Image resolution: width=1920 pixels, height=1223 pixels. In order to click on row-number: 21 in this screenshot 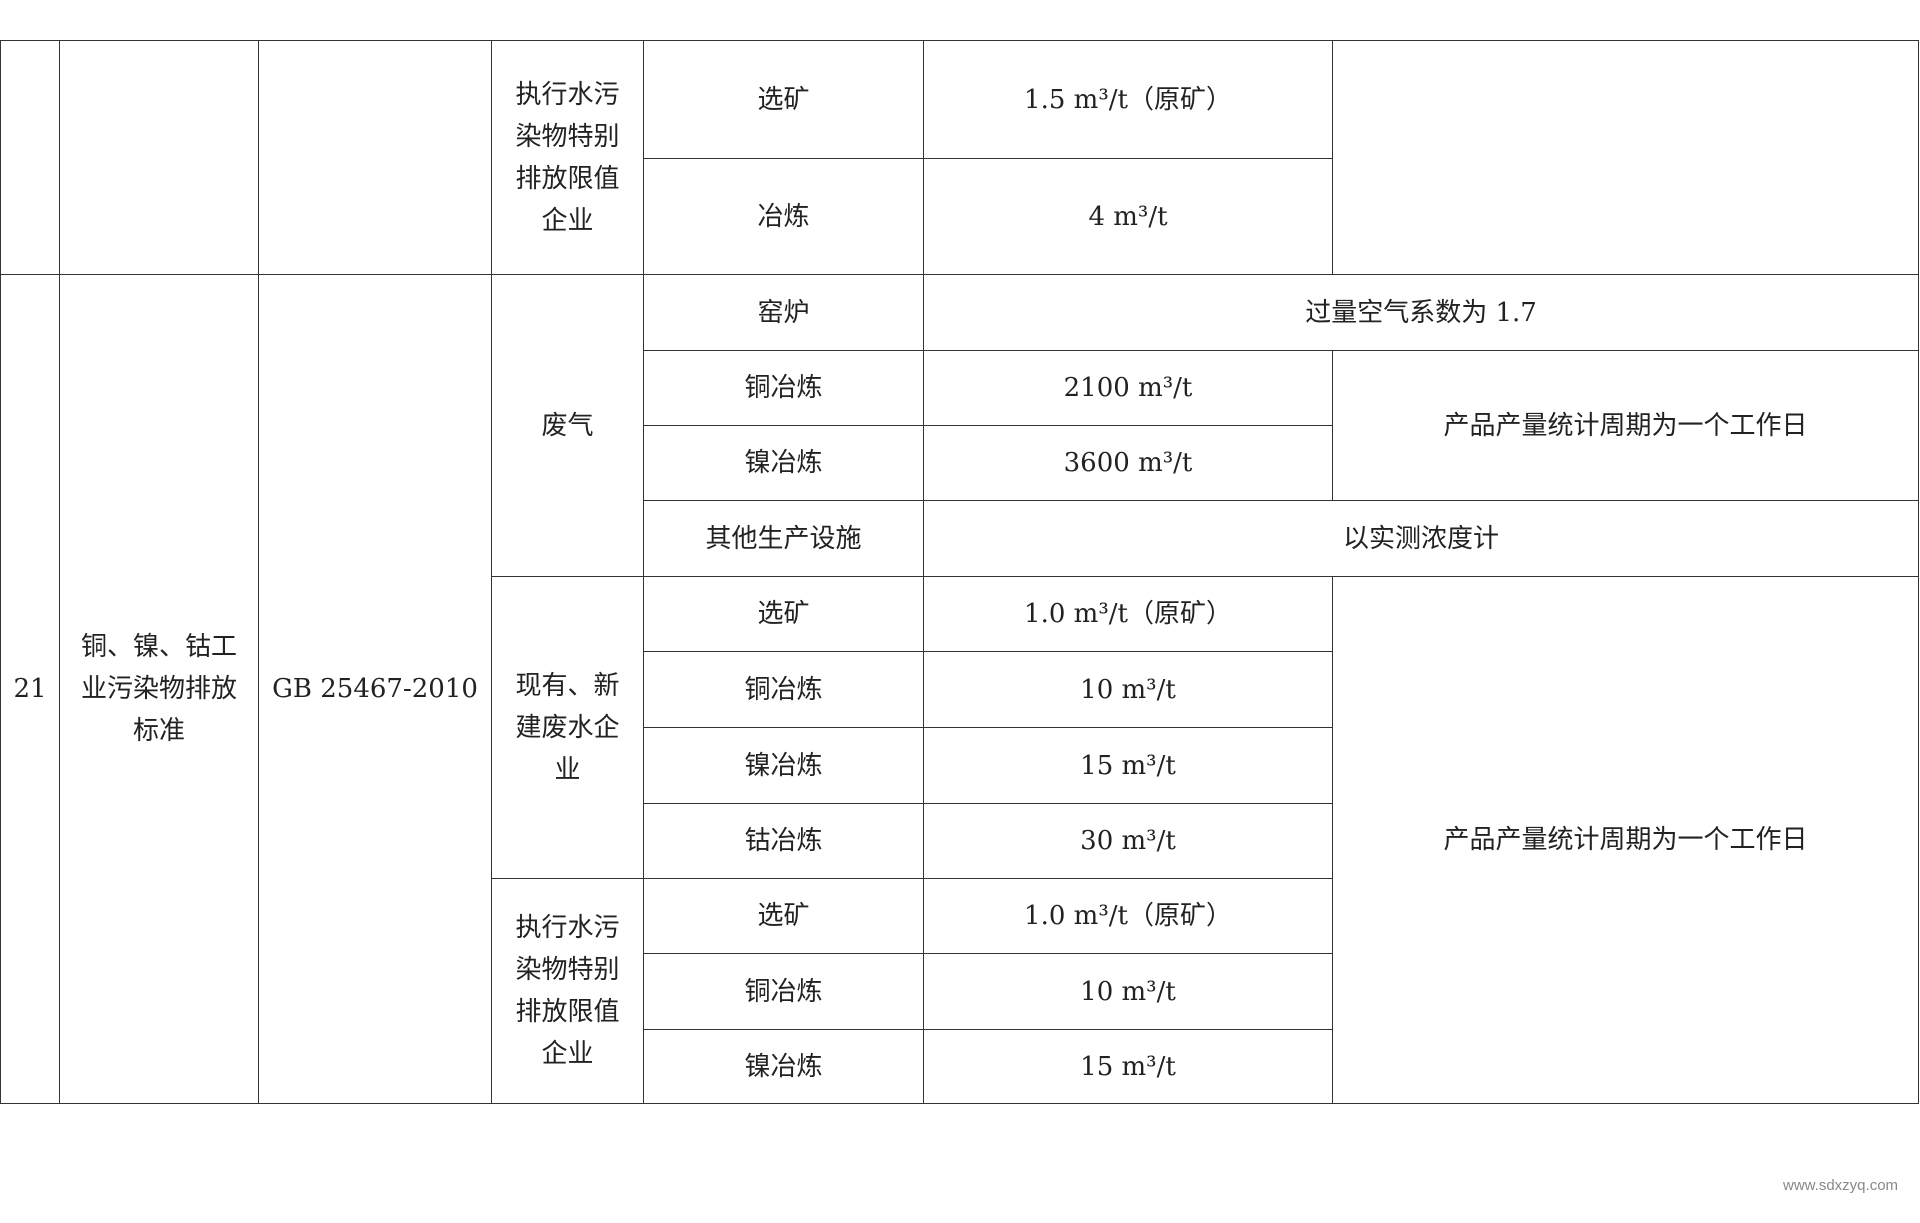, I will do `click(30, 689)`.